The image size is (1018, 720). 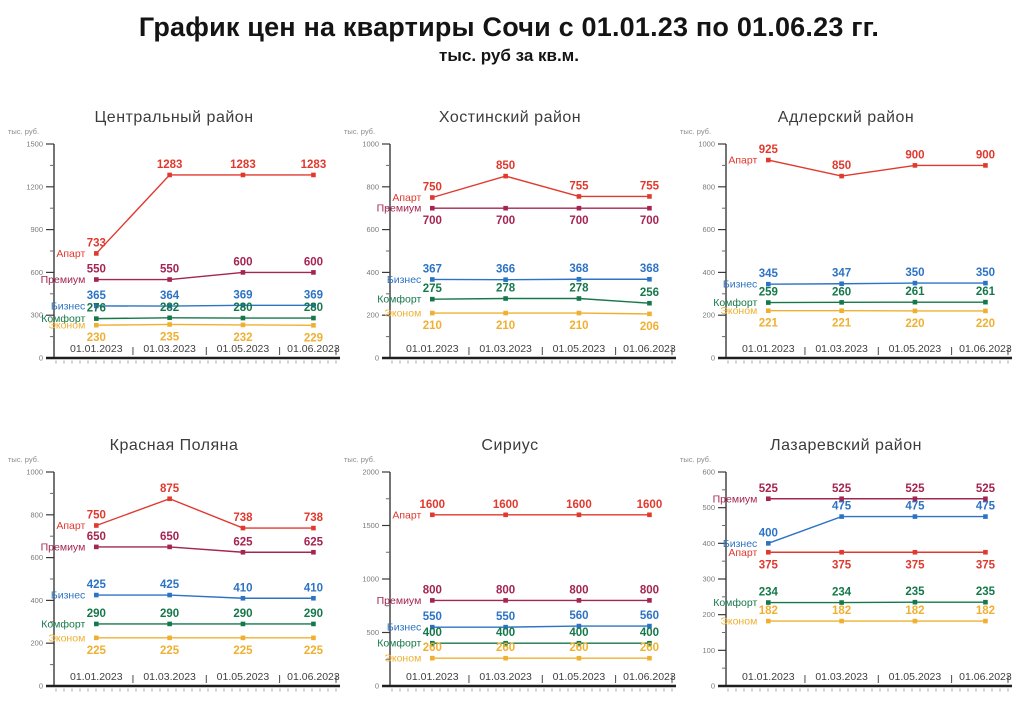 What do you see at coordinates (370, 472) in the screenshot?
I see `y-tick-label: 2000` at bounding box center [370, 472].